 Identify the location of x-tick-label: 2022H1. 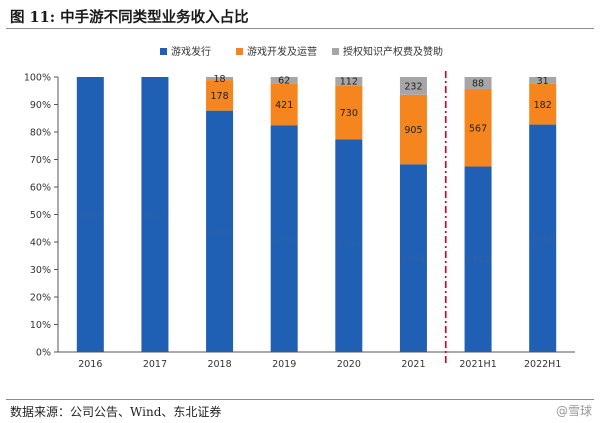
(542, 364).